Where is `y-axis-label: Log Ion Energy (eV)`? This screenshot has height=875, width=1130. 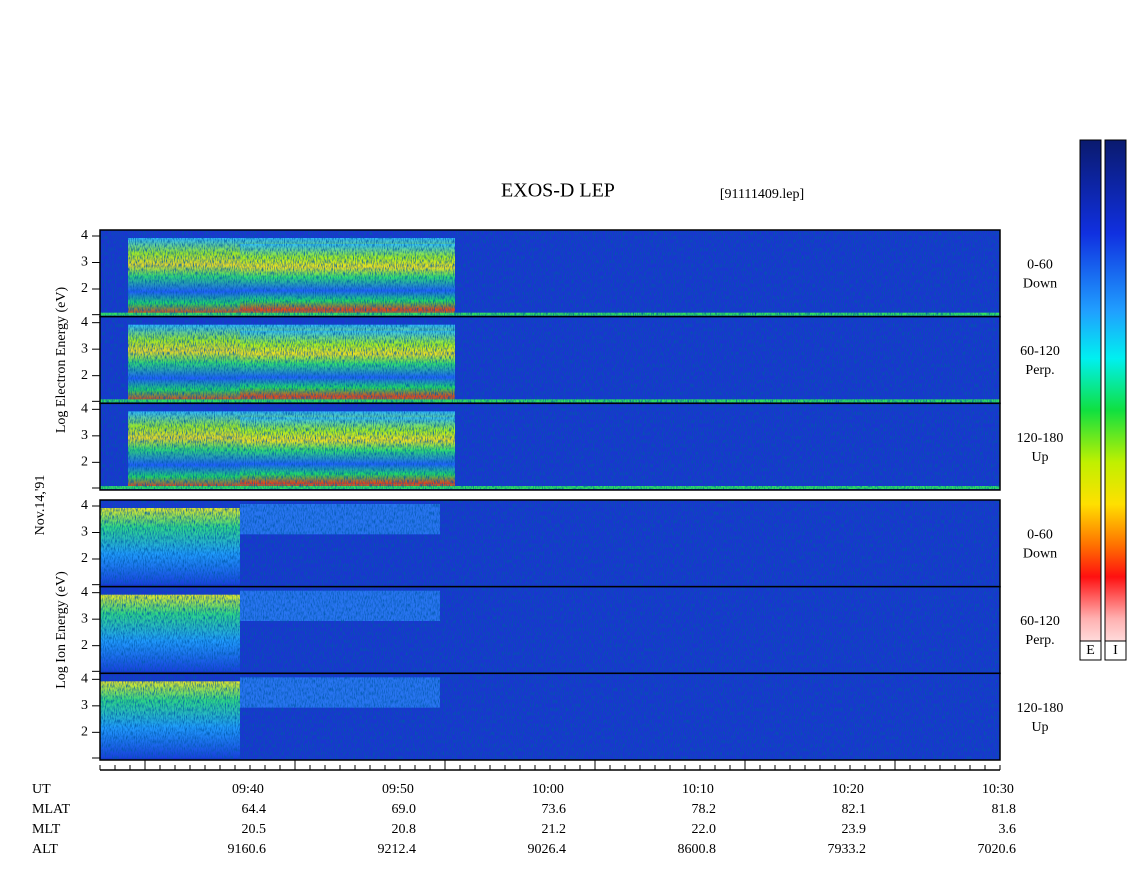
y-axis-label: Log Ion Energy (eV) is located at coordinates (61, 630).